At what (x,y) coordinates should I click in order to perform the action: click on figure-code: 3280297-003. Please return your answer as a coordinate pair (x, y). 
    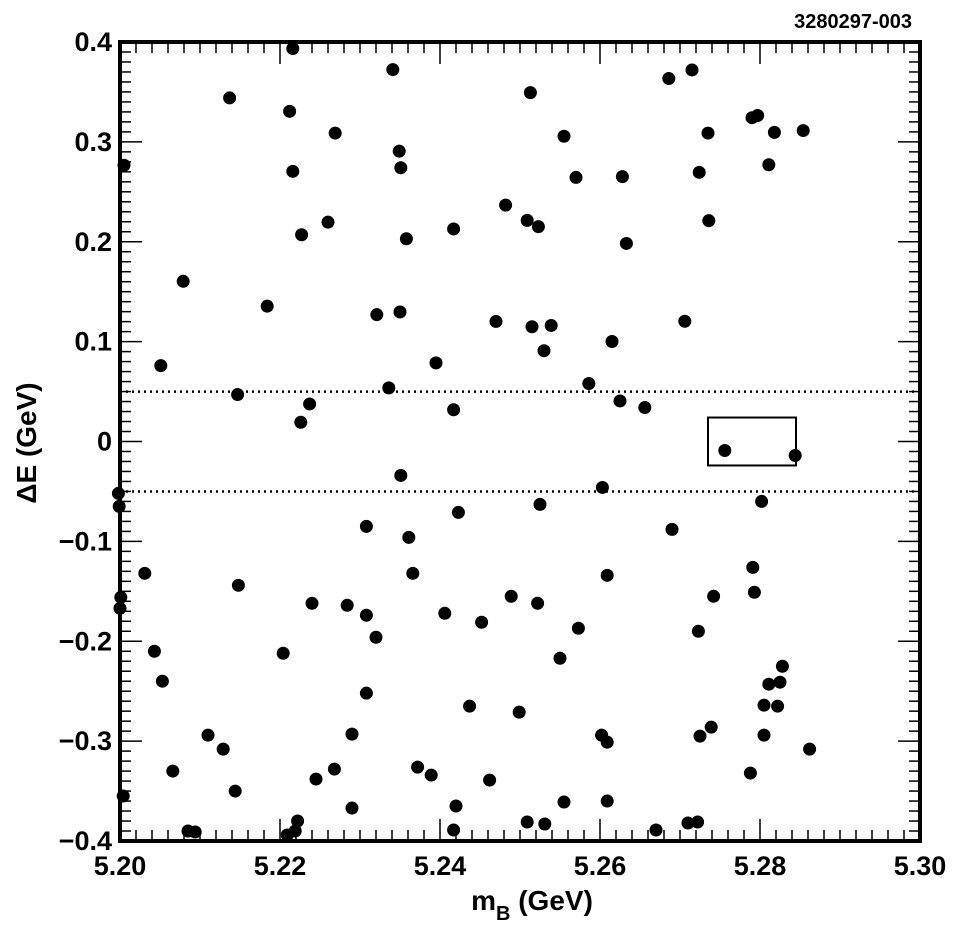
    Looking at the image, I should click on (853, 22).